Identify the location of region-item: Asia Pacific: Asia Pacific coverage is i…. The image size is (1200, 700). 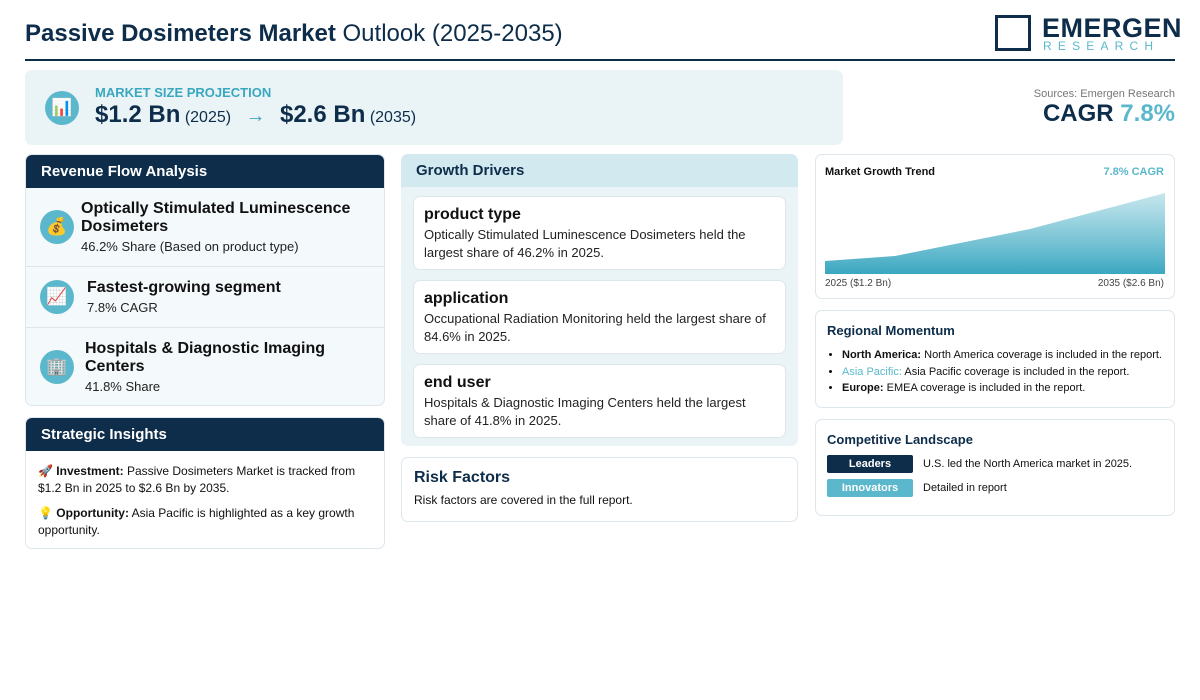
(1002, 372).